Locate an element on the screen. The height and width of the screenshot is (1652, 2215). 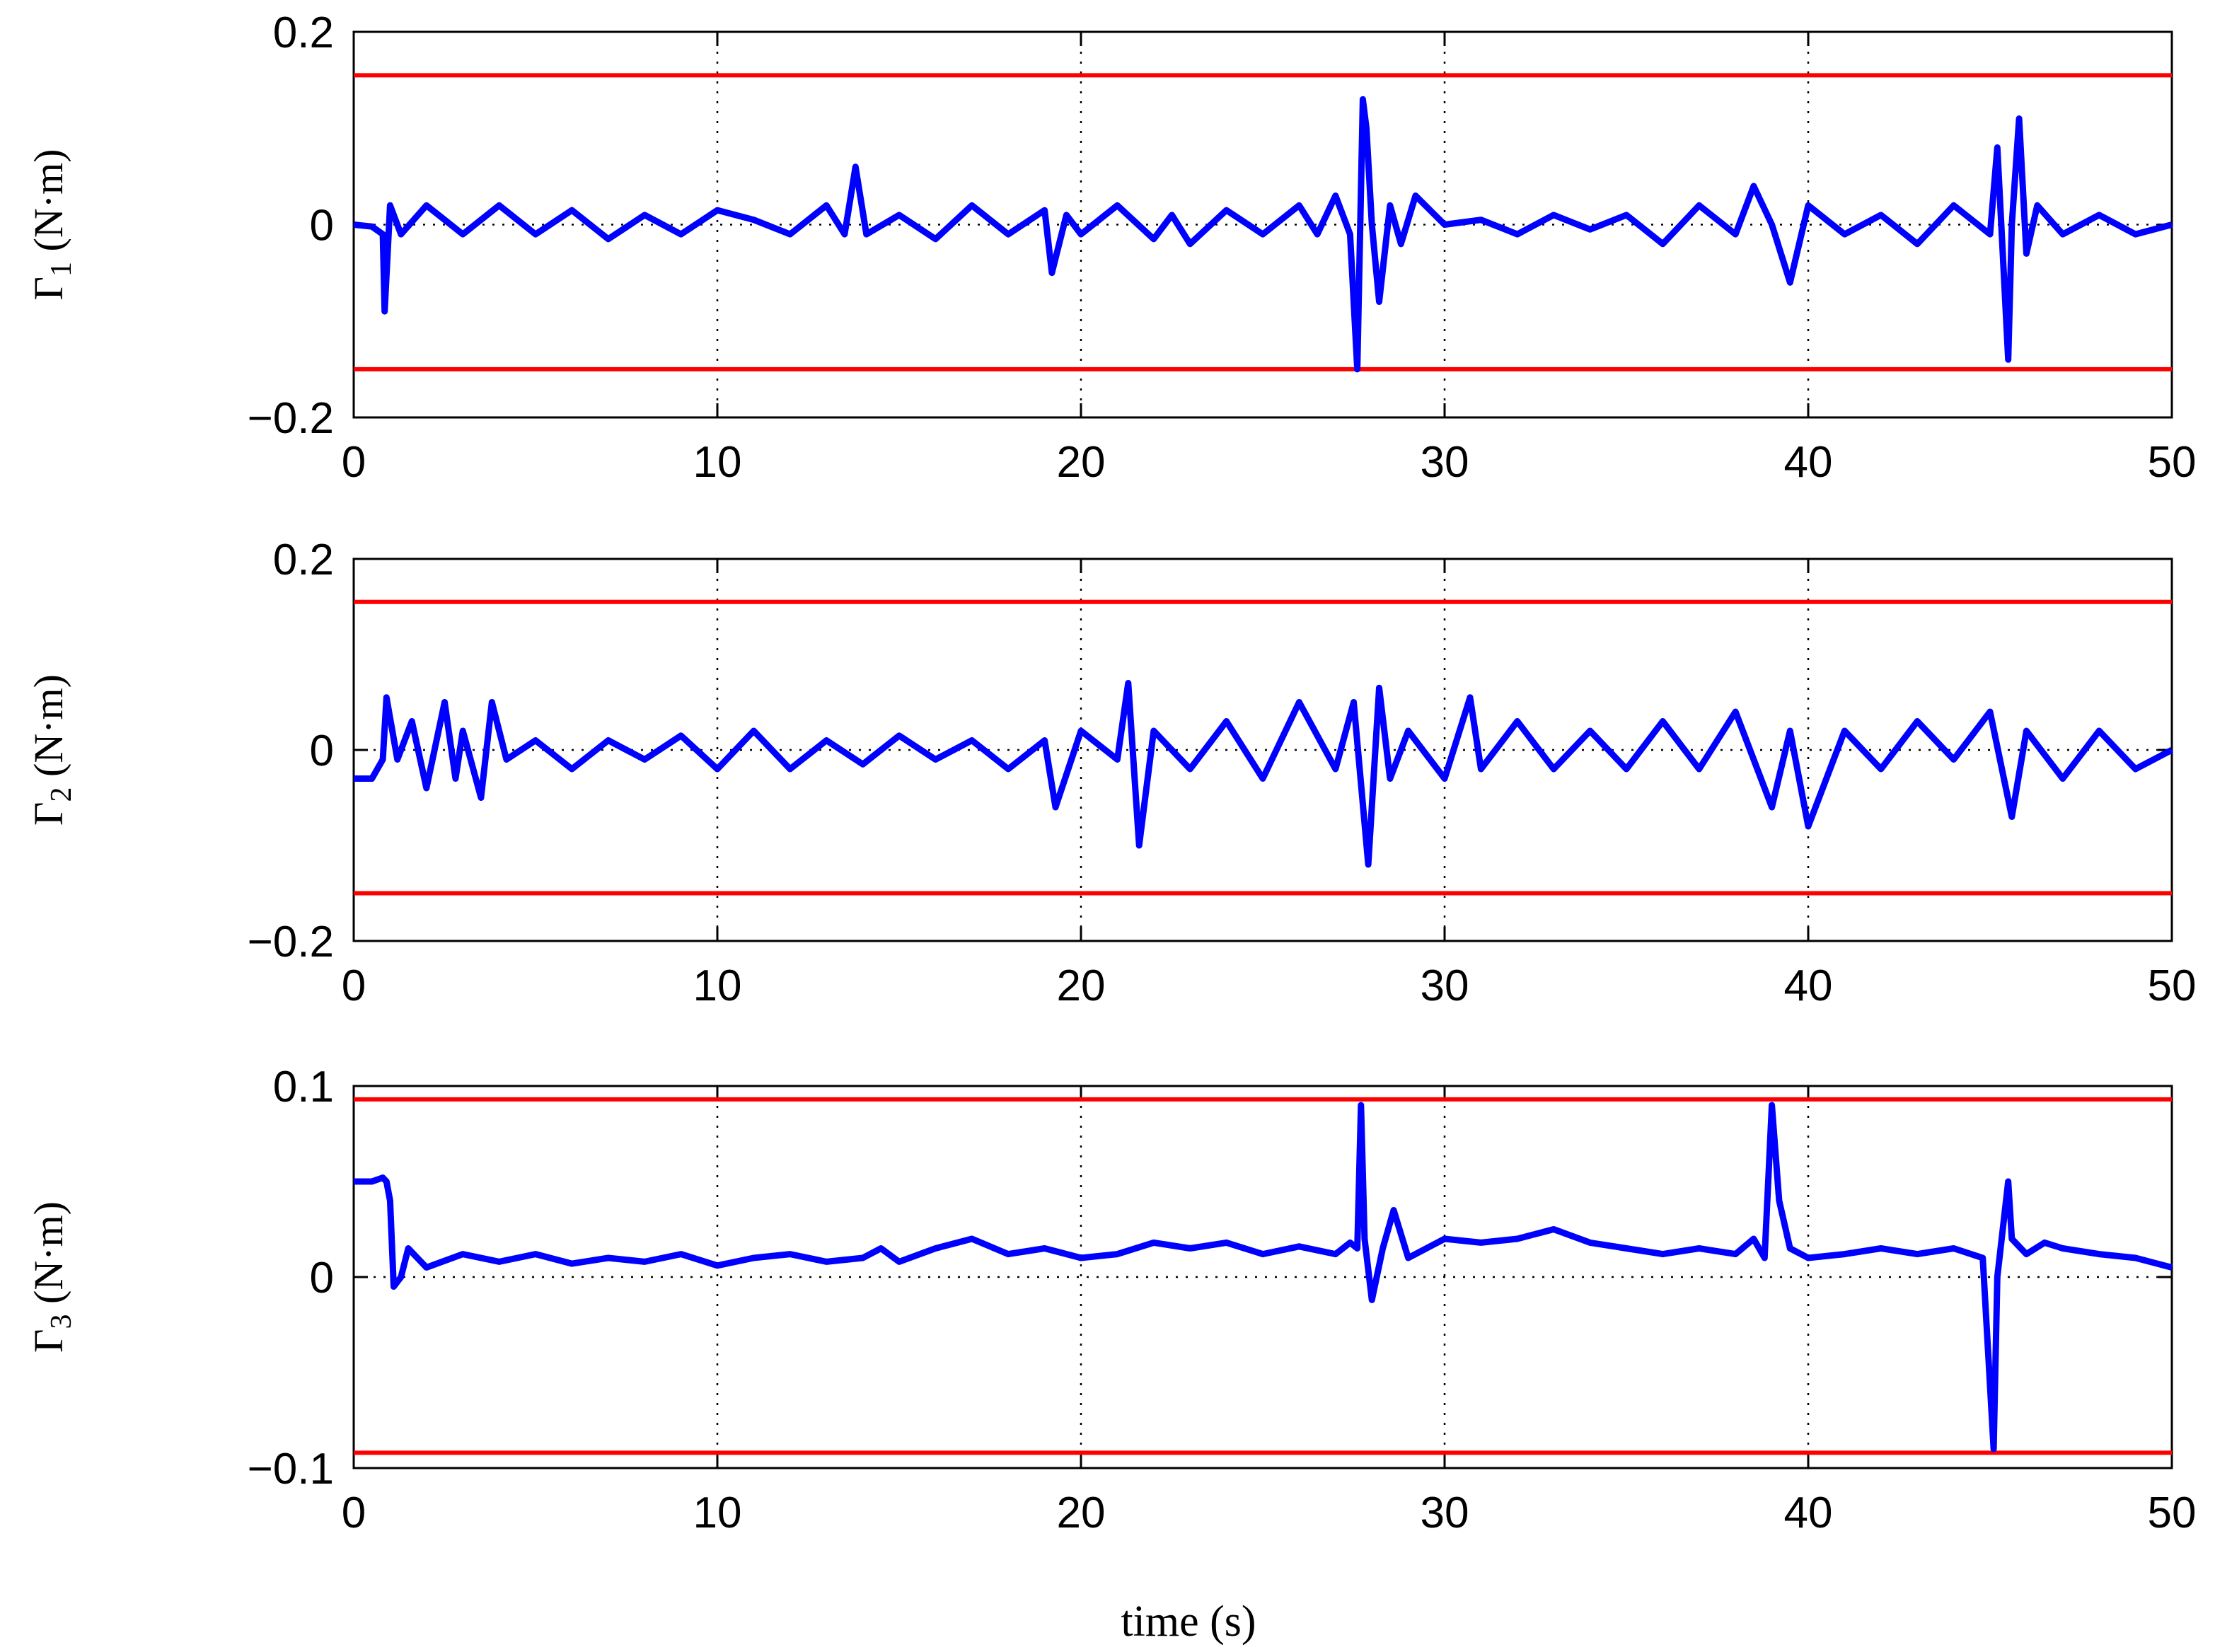
y-axis-subscript: 3 is located at coordinates (61, 1321).